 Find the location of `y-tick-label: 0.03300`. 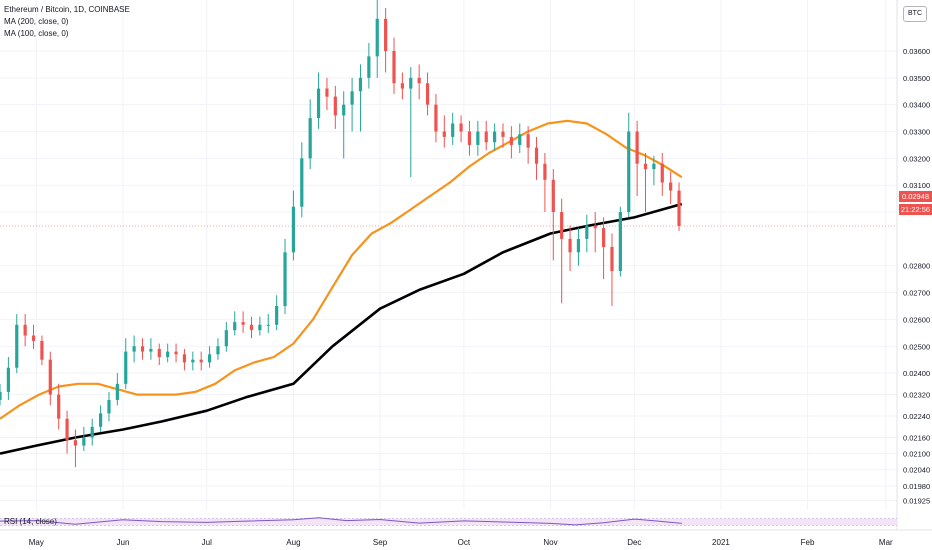

y-tick-label: 0.03300 is located at coordinates (916, 132).